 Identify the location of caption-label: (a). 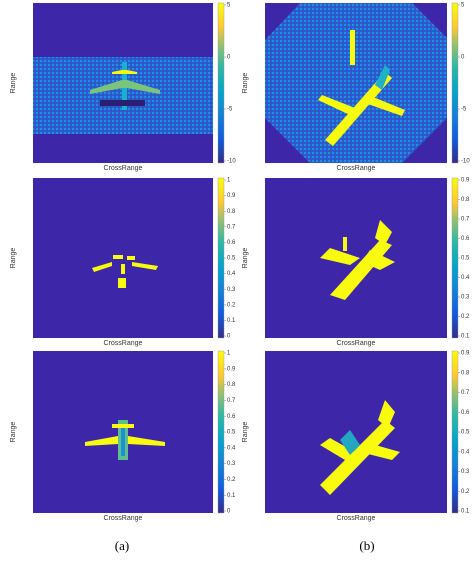
(122, 545).